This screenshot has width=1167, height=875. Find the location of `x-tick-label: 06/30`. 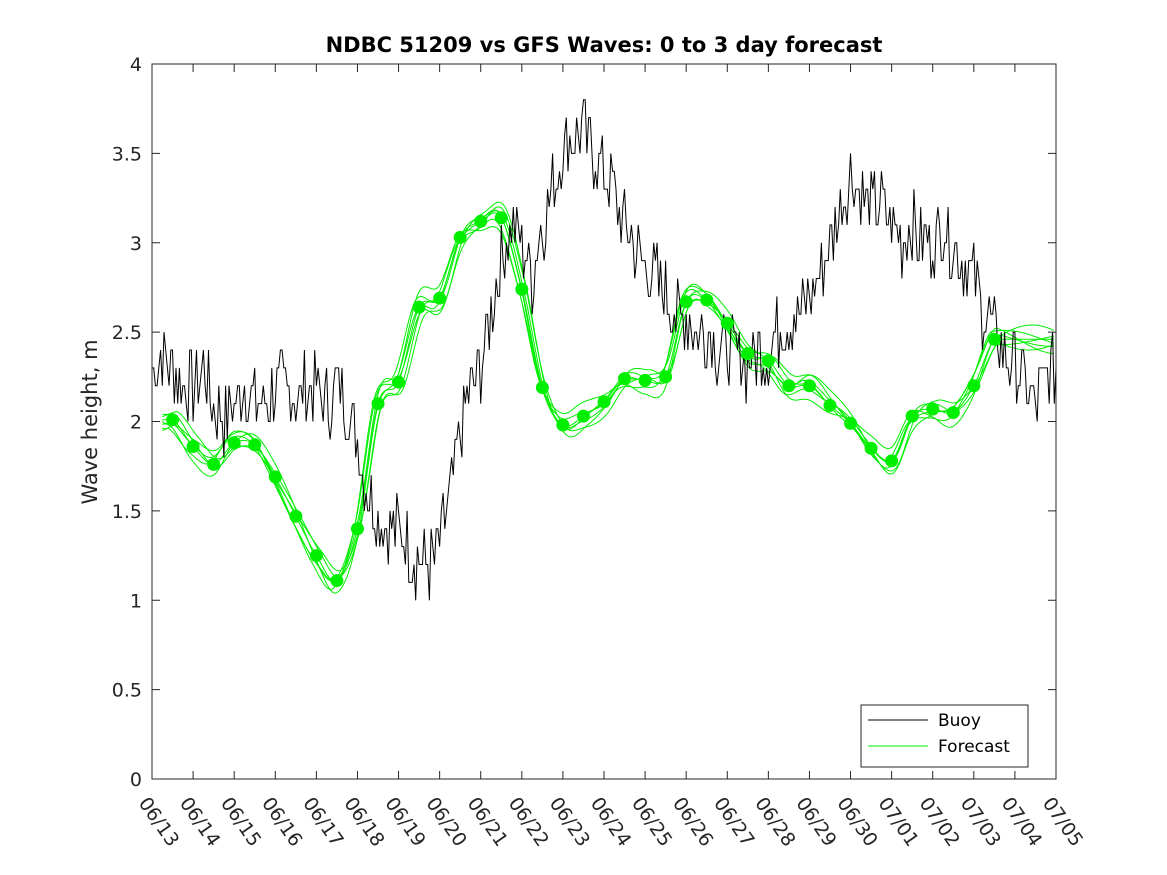

x-tick-label: 06/30 is located at coordinates (856, 821).